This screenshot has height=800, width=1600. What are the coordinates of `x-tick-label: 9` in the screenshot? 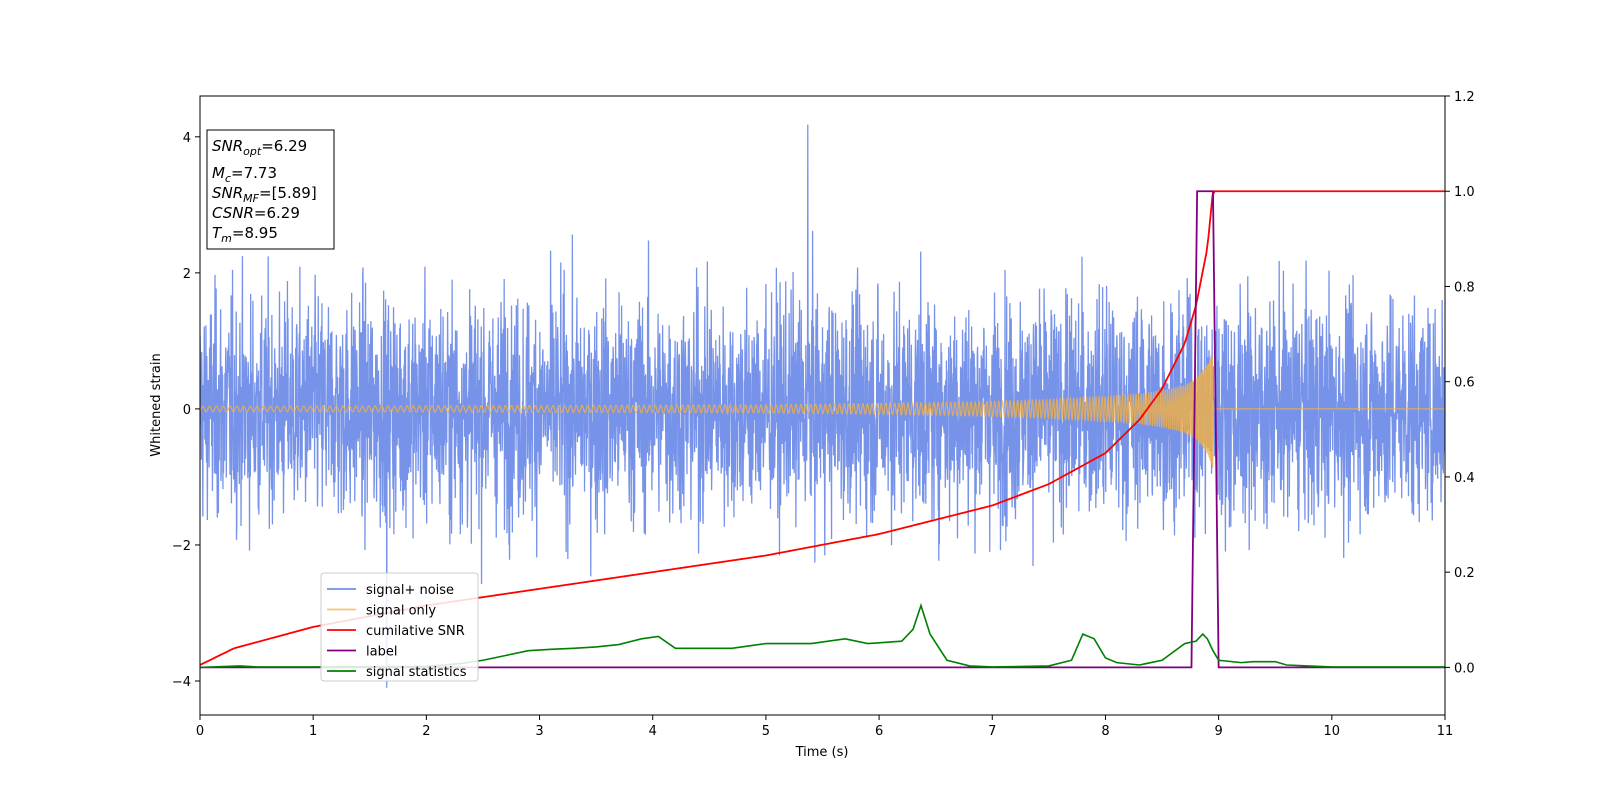 It's located at (1218, 731).